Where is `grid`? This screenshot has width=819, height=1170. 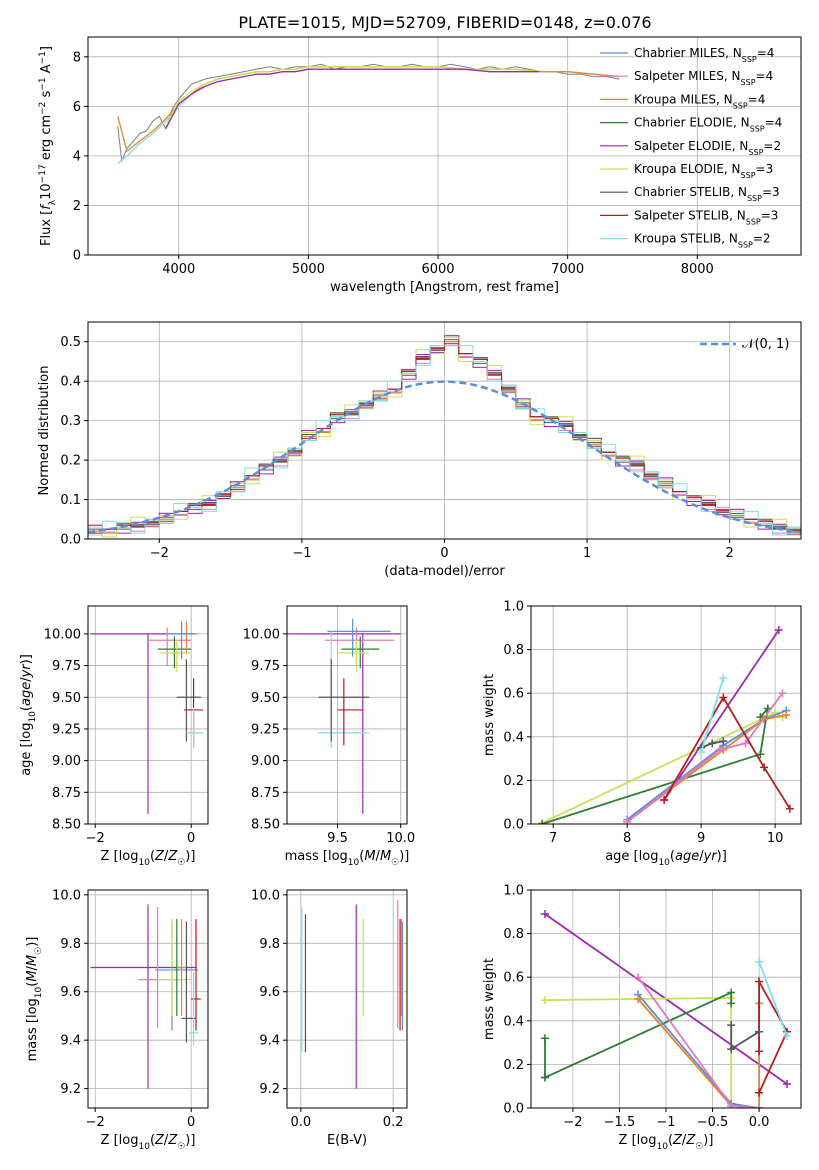 grid is located at coordinates (347, 715).